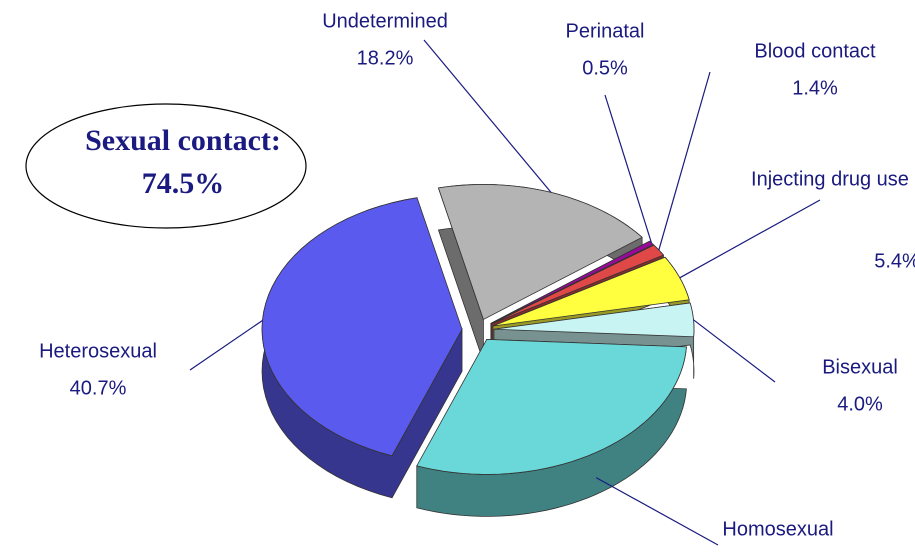 The height and width of the screenshot is (557, 915). What do you see at coordinates (860, 404) in the screenshot?
I see `value-label: 4.0%` at bounding box center [860, 404].